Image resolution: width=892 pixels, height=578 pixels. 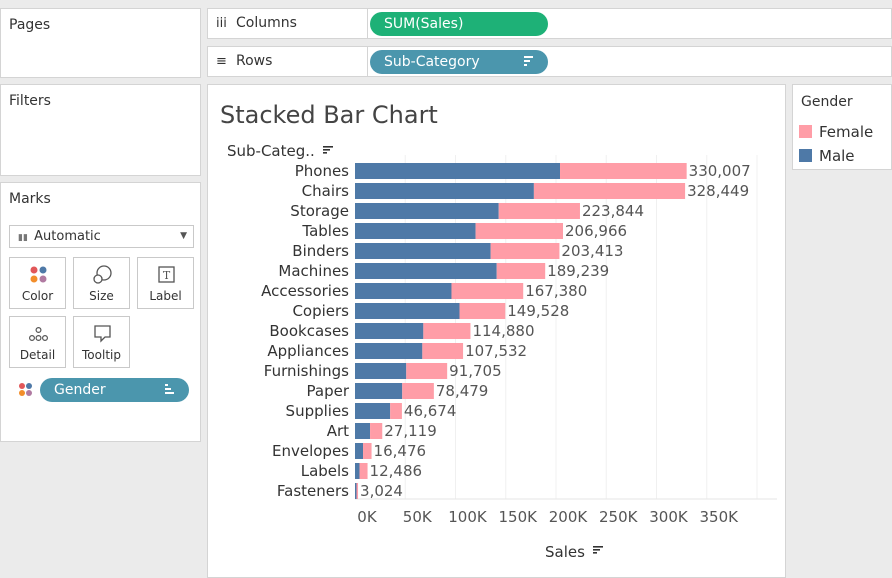 What do you see at coordinates (309, 331) in the screenshot?
I see `category-label: Bookcases` at bounding box center [309, 331].